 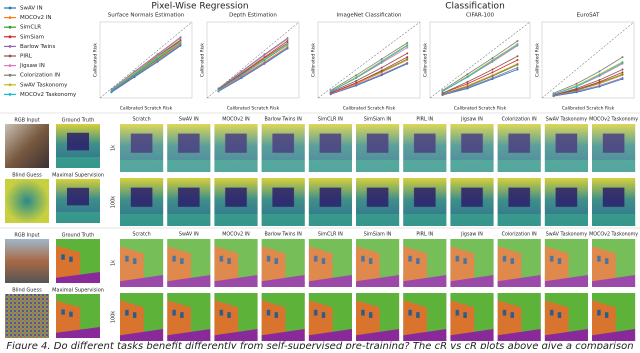 What do you see at coordinates (26, 236) in the screenshot?
I see `image-label: RGB Input` at bounding box center [26, 236].